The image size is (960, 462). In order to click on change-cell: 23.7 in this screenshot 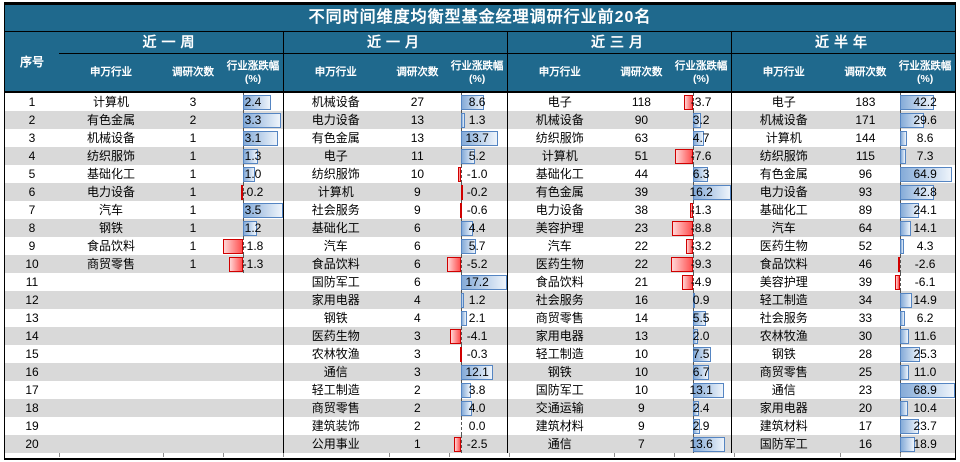, I will do `click(925, 426)`.